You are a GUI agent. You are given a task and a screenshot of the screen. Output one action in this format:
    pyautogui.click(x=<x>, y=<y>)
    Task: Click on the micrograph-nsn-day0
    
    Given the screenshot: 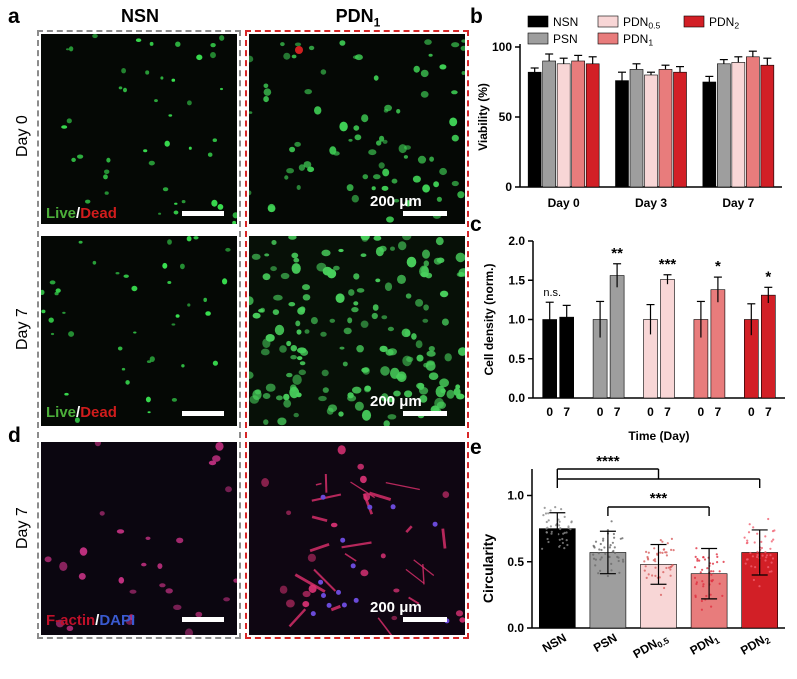 What is the action you would take?
    pyautogui.click(x=139, y=129)
    